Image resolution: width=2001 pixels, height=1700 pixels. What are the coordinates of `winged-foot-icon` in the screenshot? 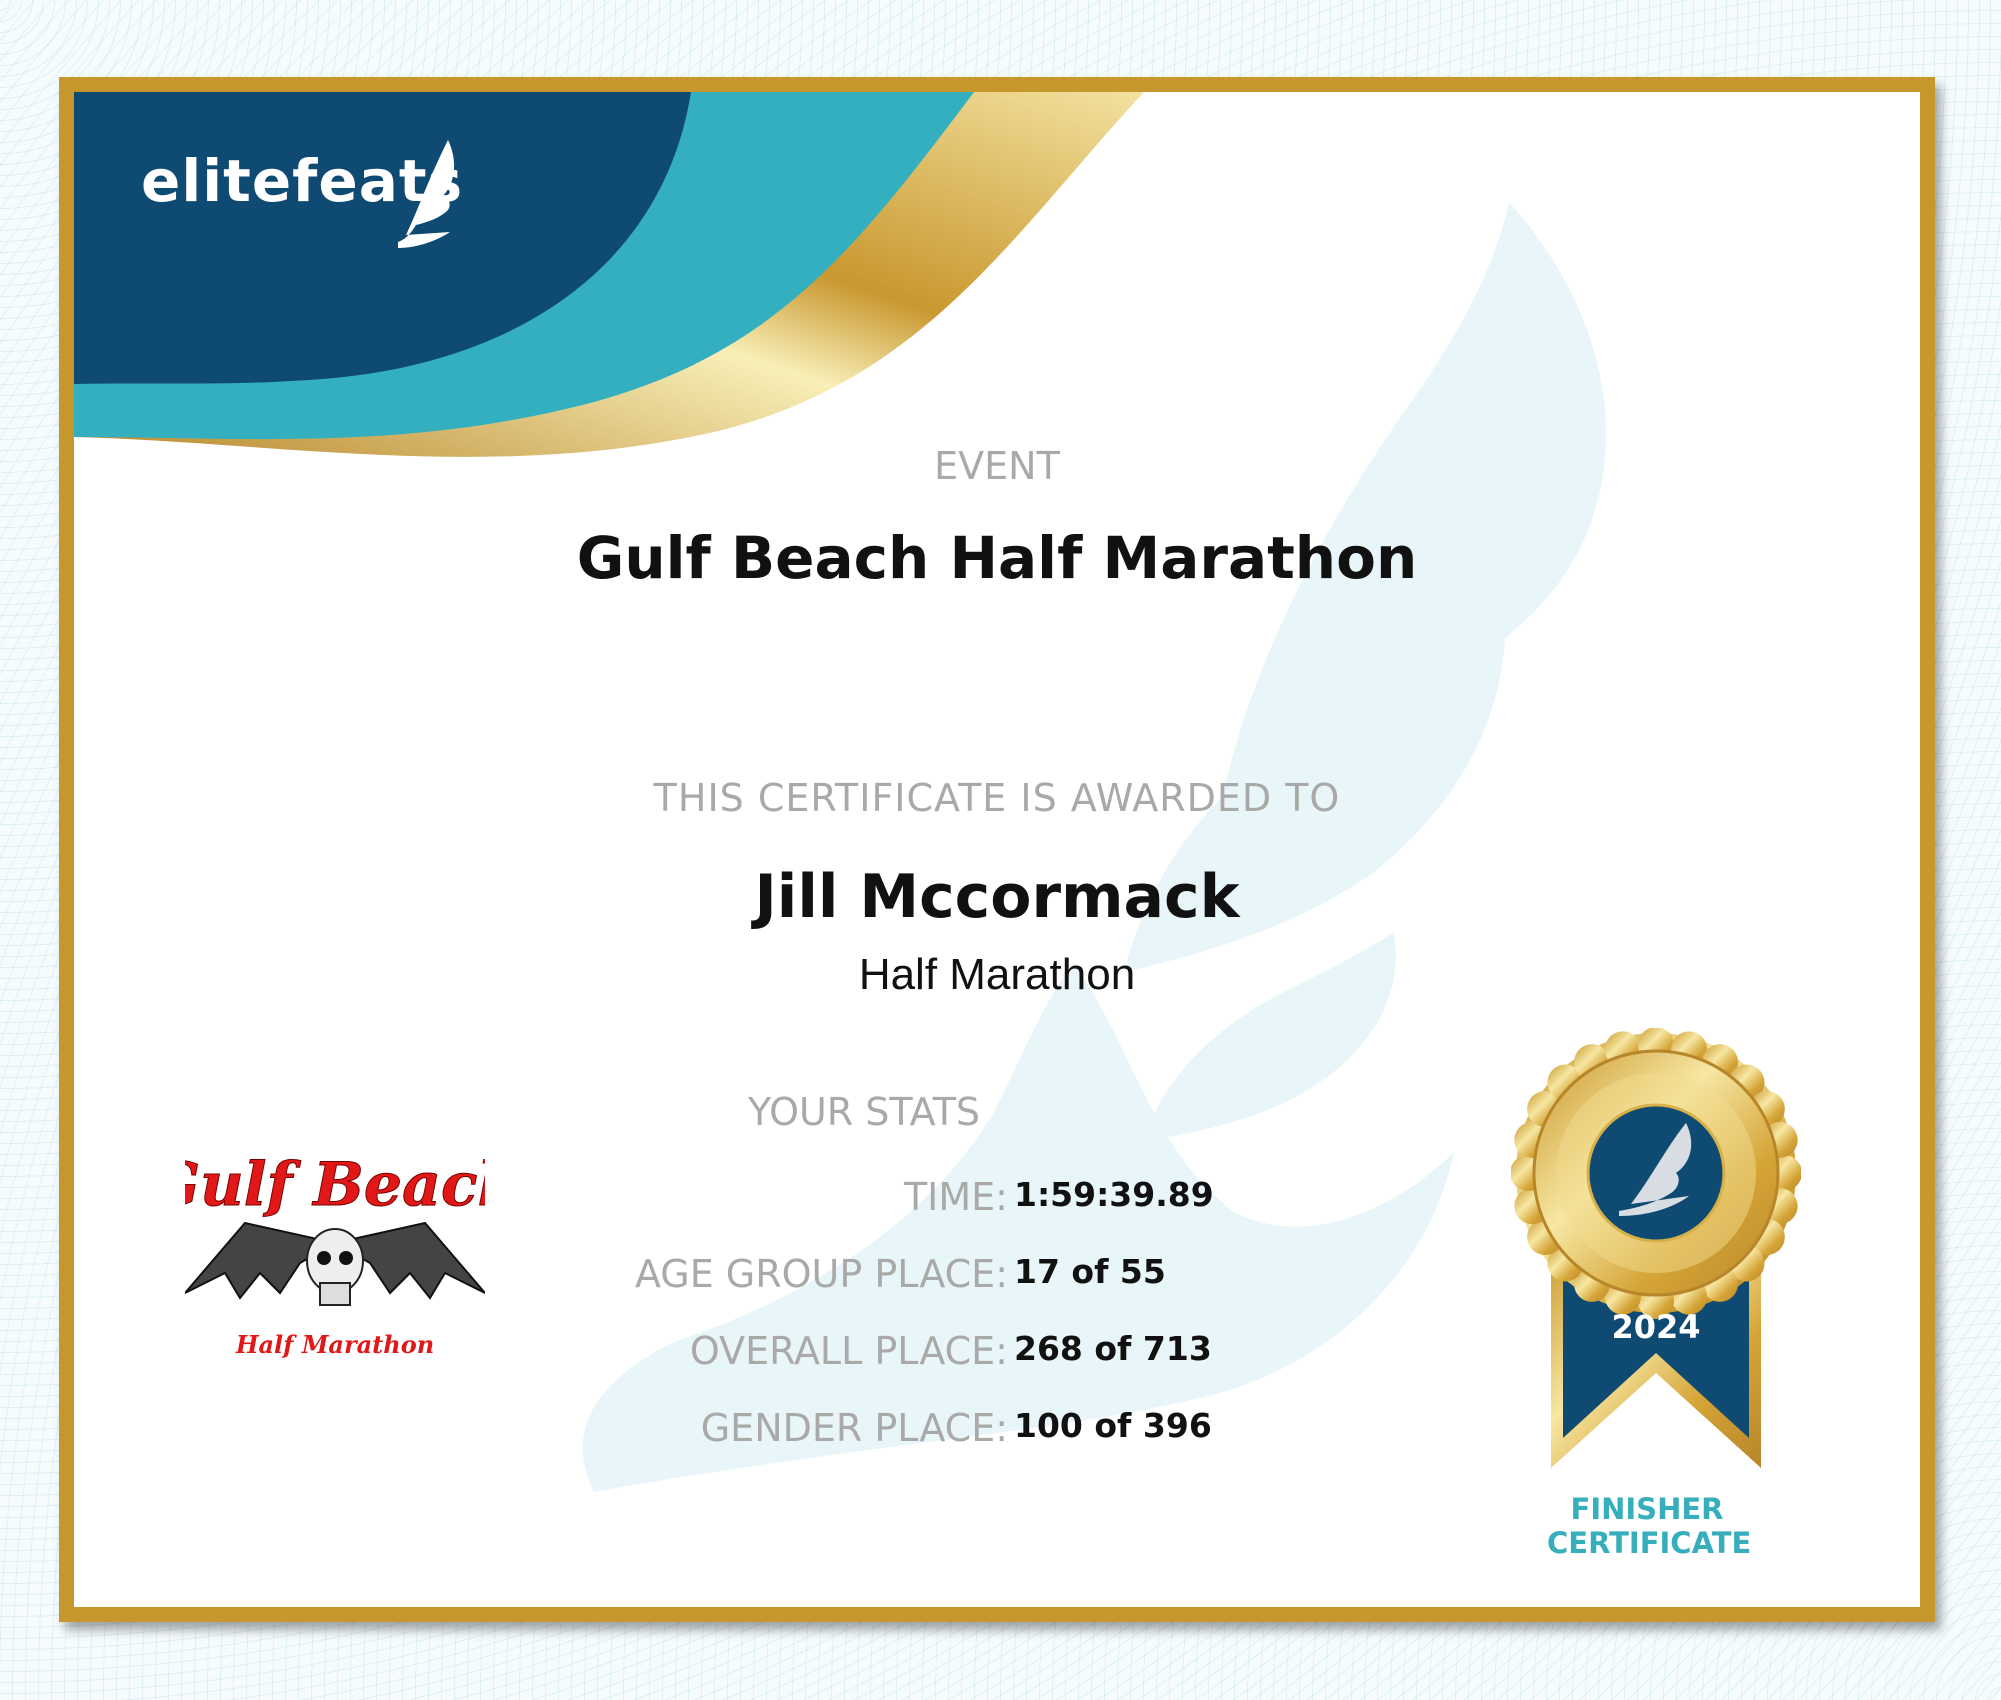 It's located at (1655, 1169).